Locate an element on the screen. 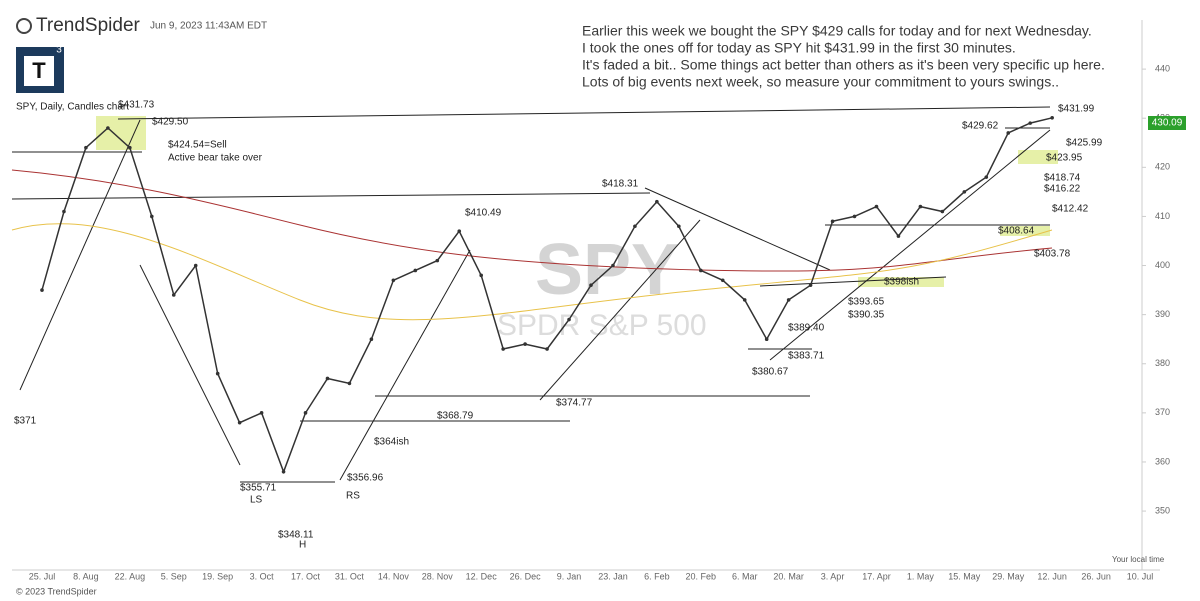 This screenshot has height=601, width=1200. y-tick-label: 370 is located at coordinates (1162, 412).